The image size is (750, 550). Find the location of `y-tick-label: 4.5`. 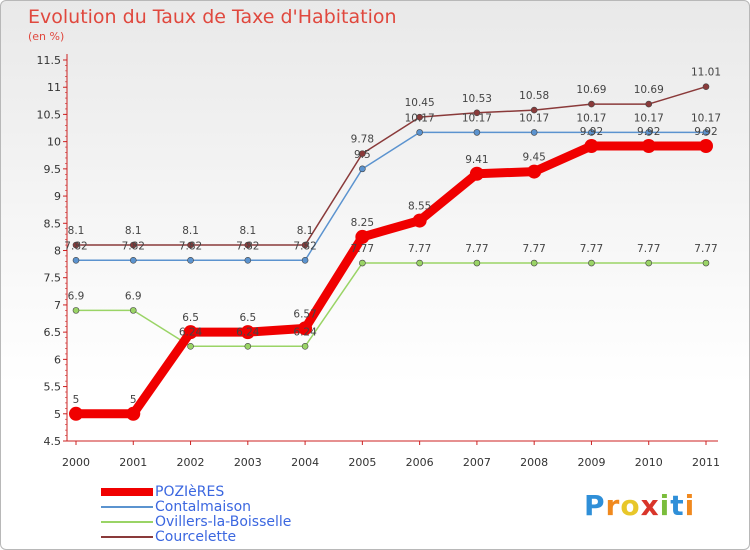

y-tick-label: 4.5 is located at coordinates (53, 441).